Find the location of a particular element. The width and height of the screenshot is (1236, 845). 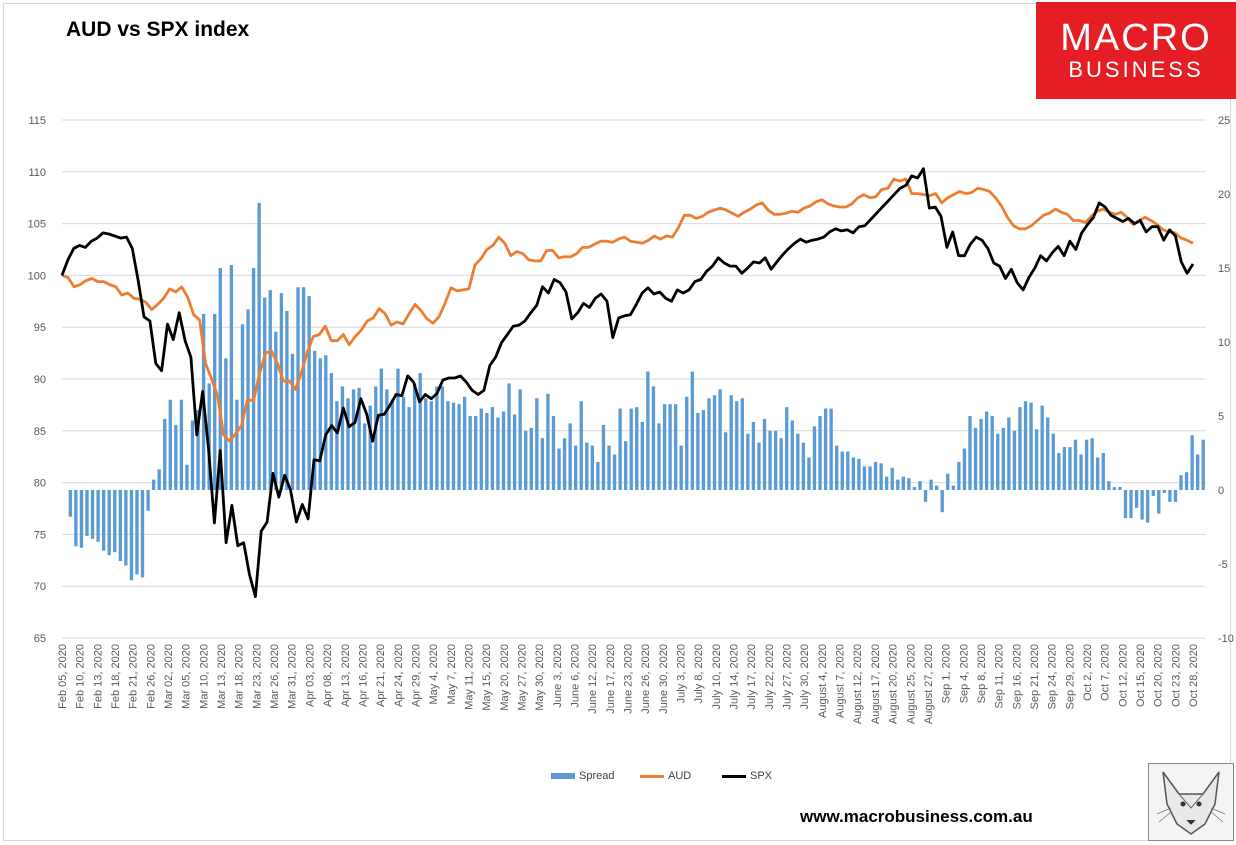

x-axis-date-label: Feb 05, 2020 is located at coordinates (63, 676).